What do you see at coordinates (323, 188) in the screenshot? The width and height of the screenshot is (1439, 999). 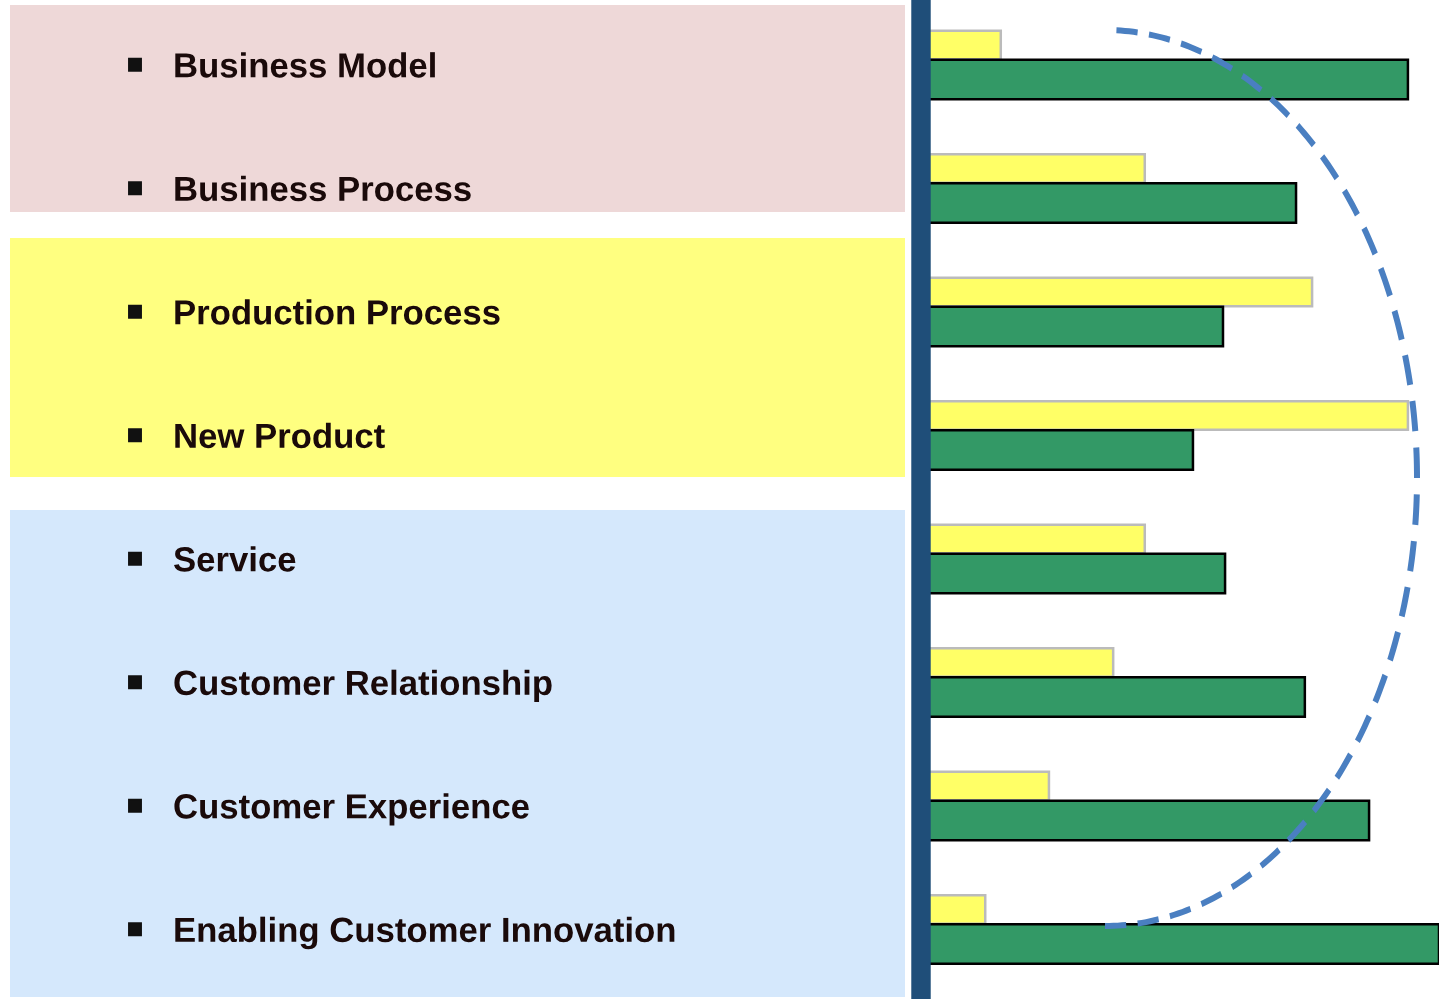 I see `y-tick-label: Business Process` at bounding box center [323, 188].